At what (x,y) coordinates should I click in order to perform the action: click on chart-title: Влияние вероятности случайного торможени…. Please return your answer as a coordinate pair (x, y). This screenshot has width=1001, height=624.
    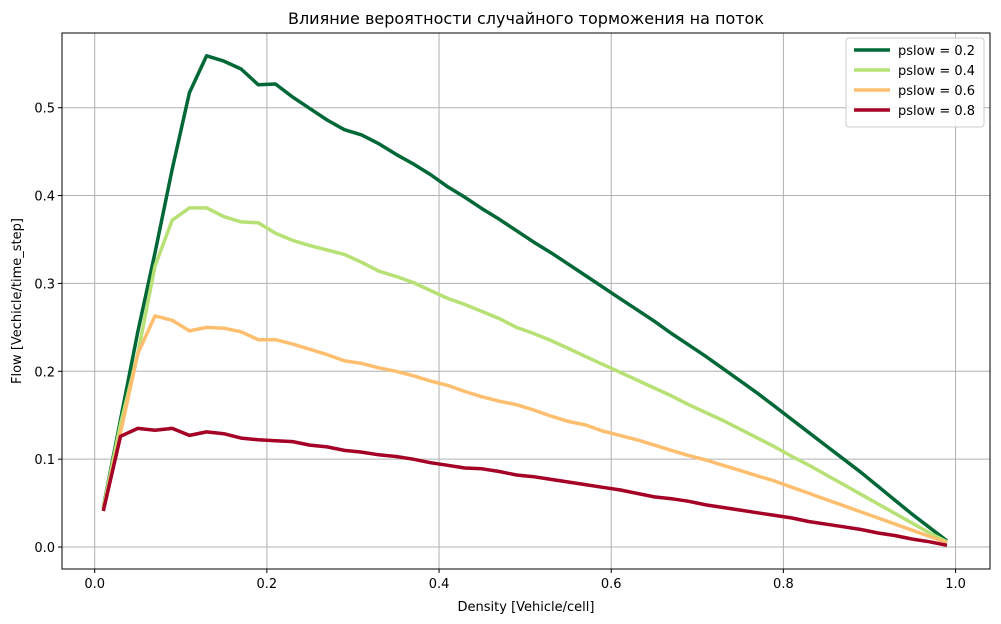
    Looking at the image, I should click on (526, 18).